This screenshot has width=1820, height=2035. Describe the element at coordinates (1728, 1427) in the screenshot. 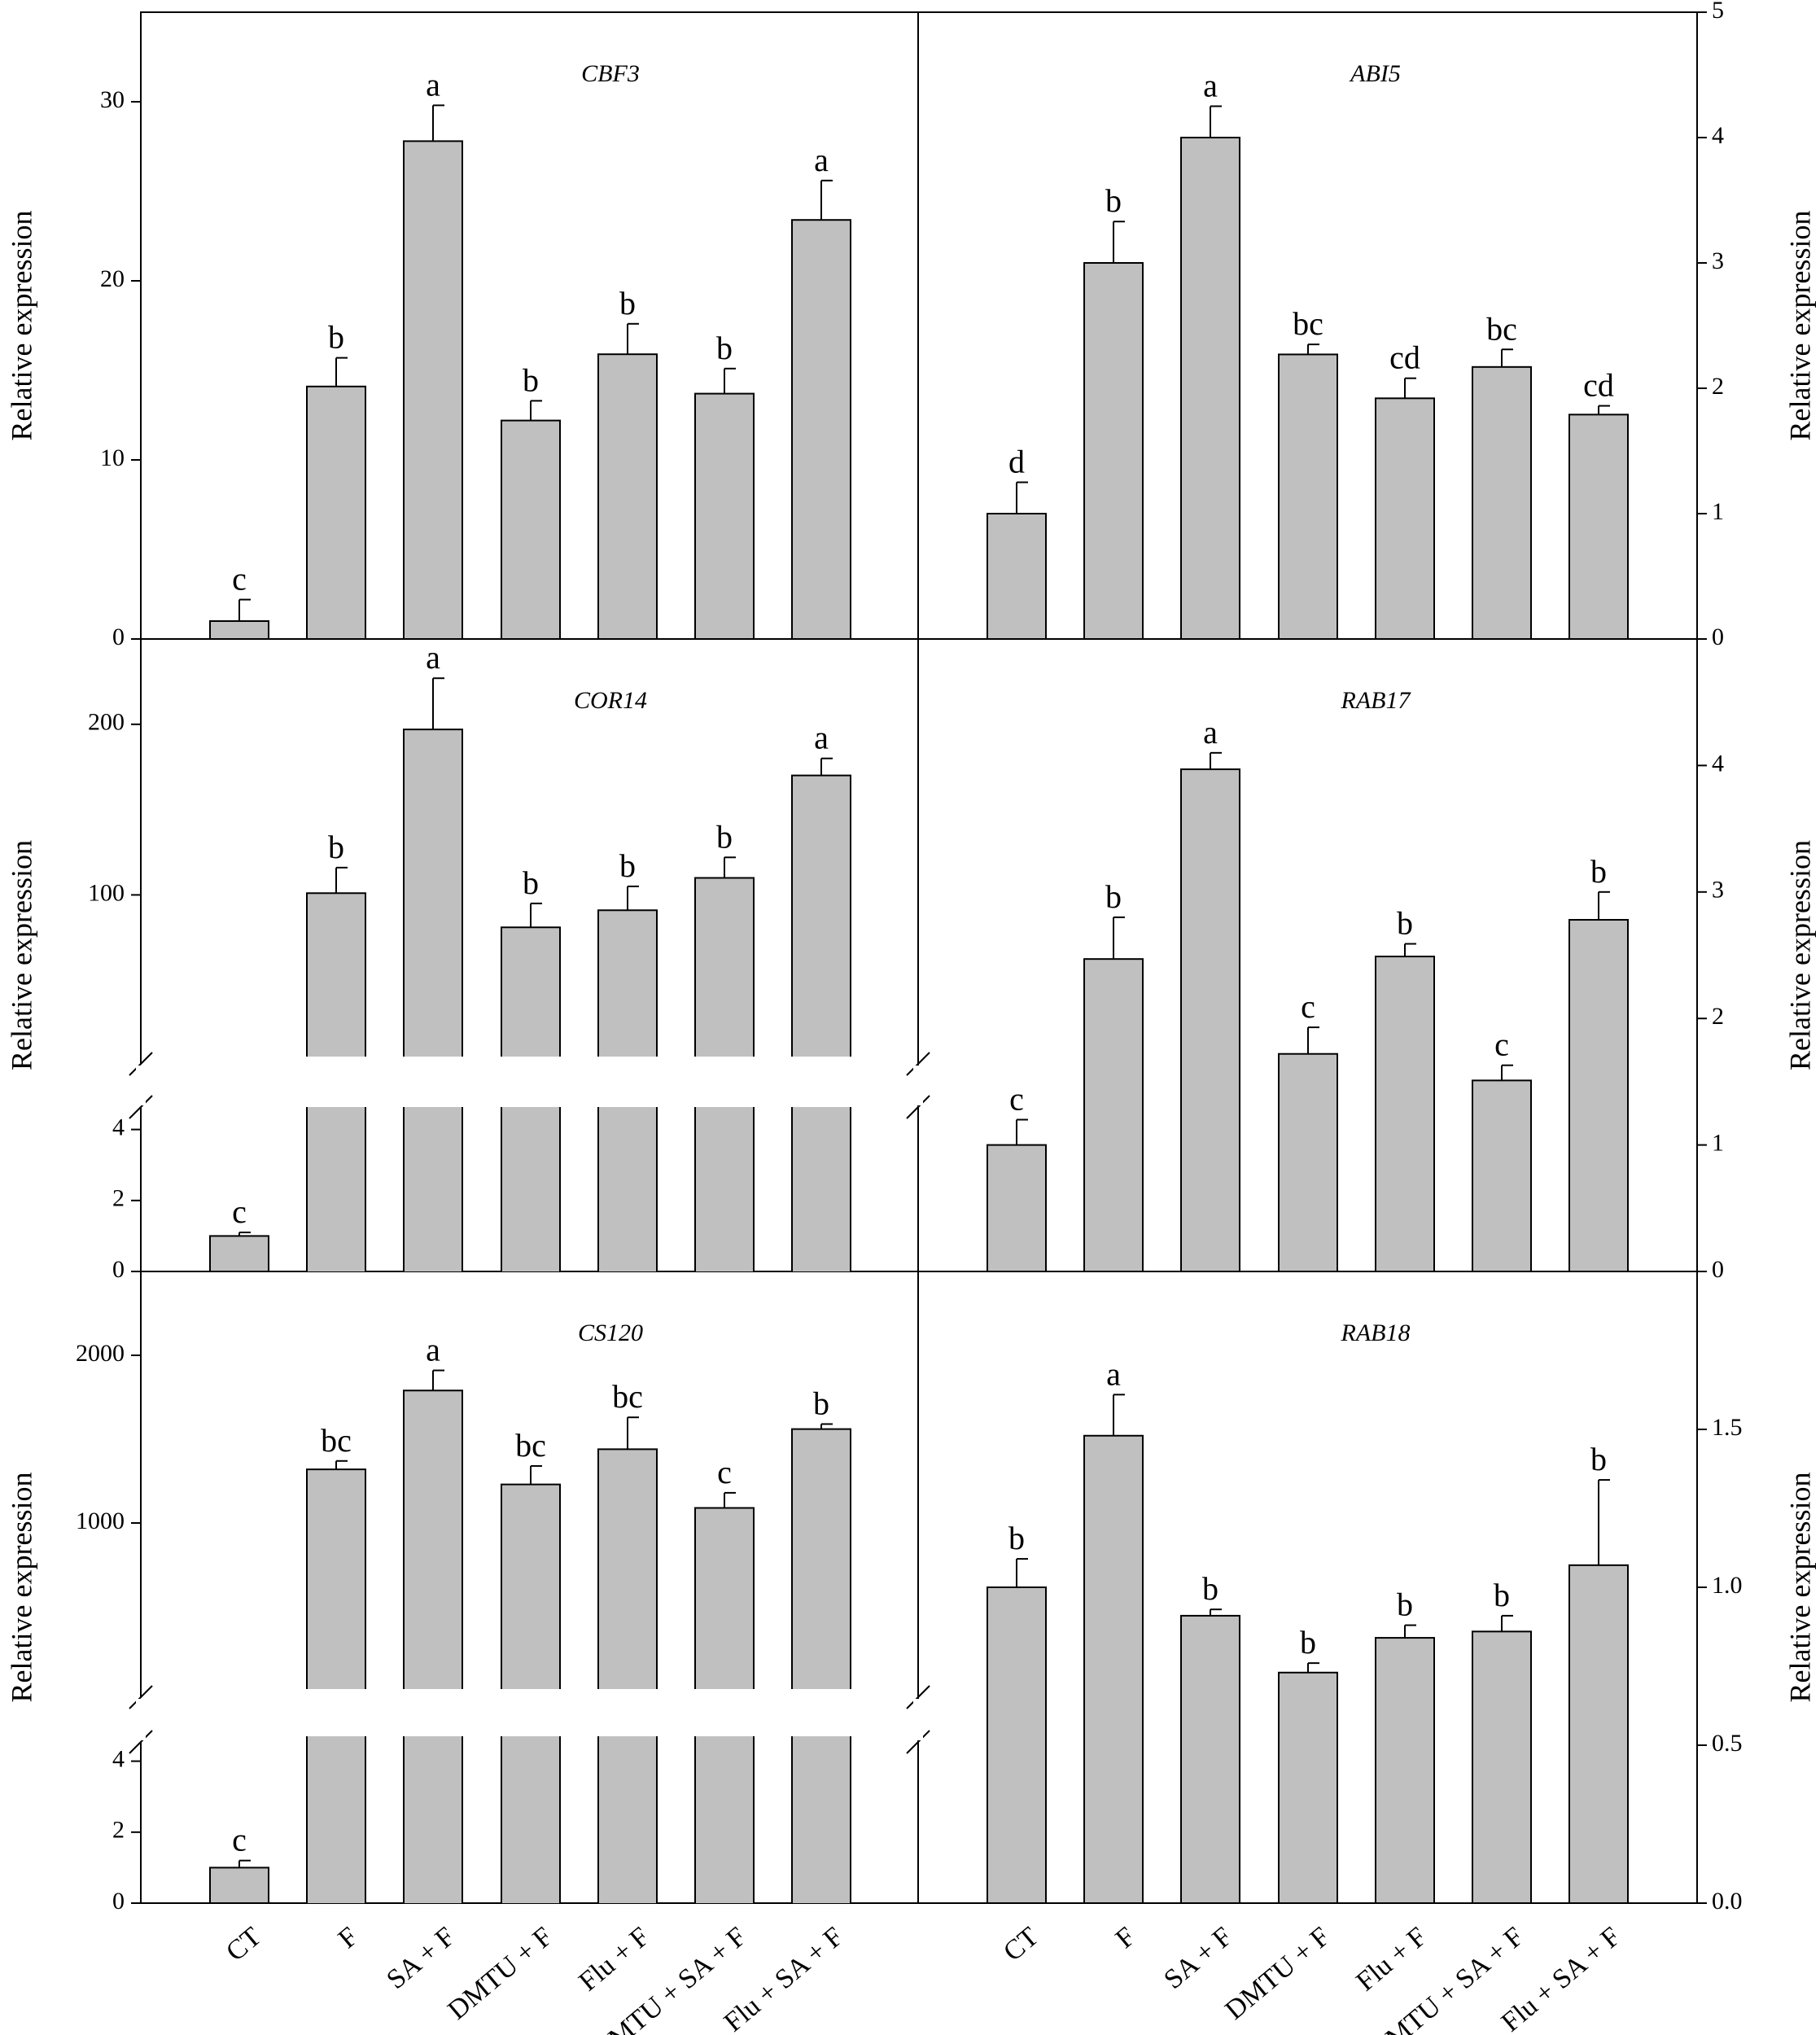

I see `y-tick-label-3: 1.5` at that location.